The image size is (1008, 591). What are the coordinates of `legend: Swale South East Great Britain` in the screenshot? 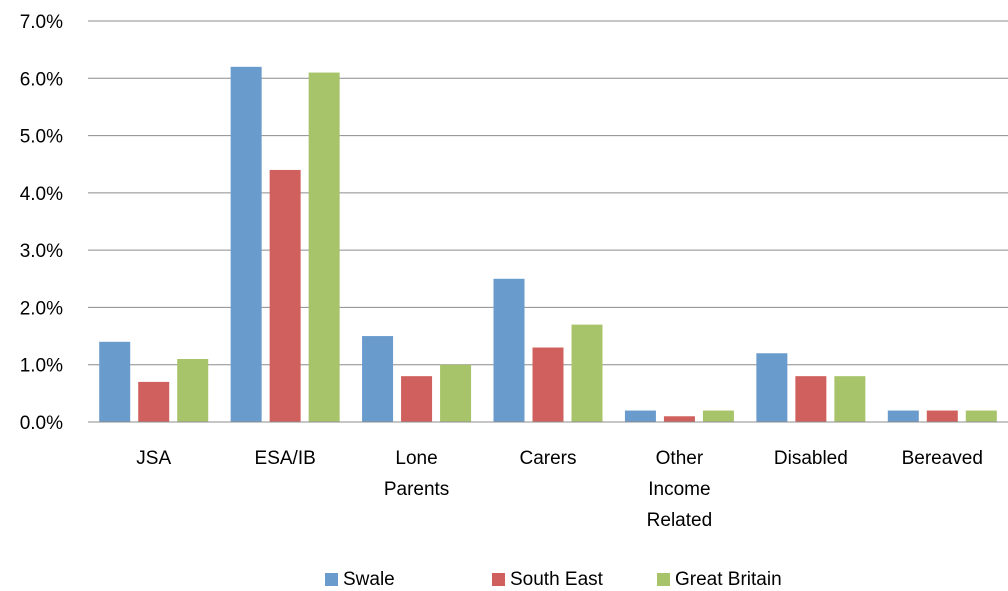 It's located at (553, 579).